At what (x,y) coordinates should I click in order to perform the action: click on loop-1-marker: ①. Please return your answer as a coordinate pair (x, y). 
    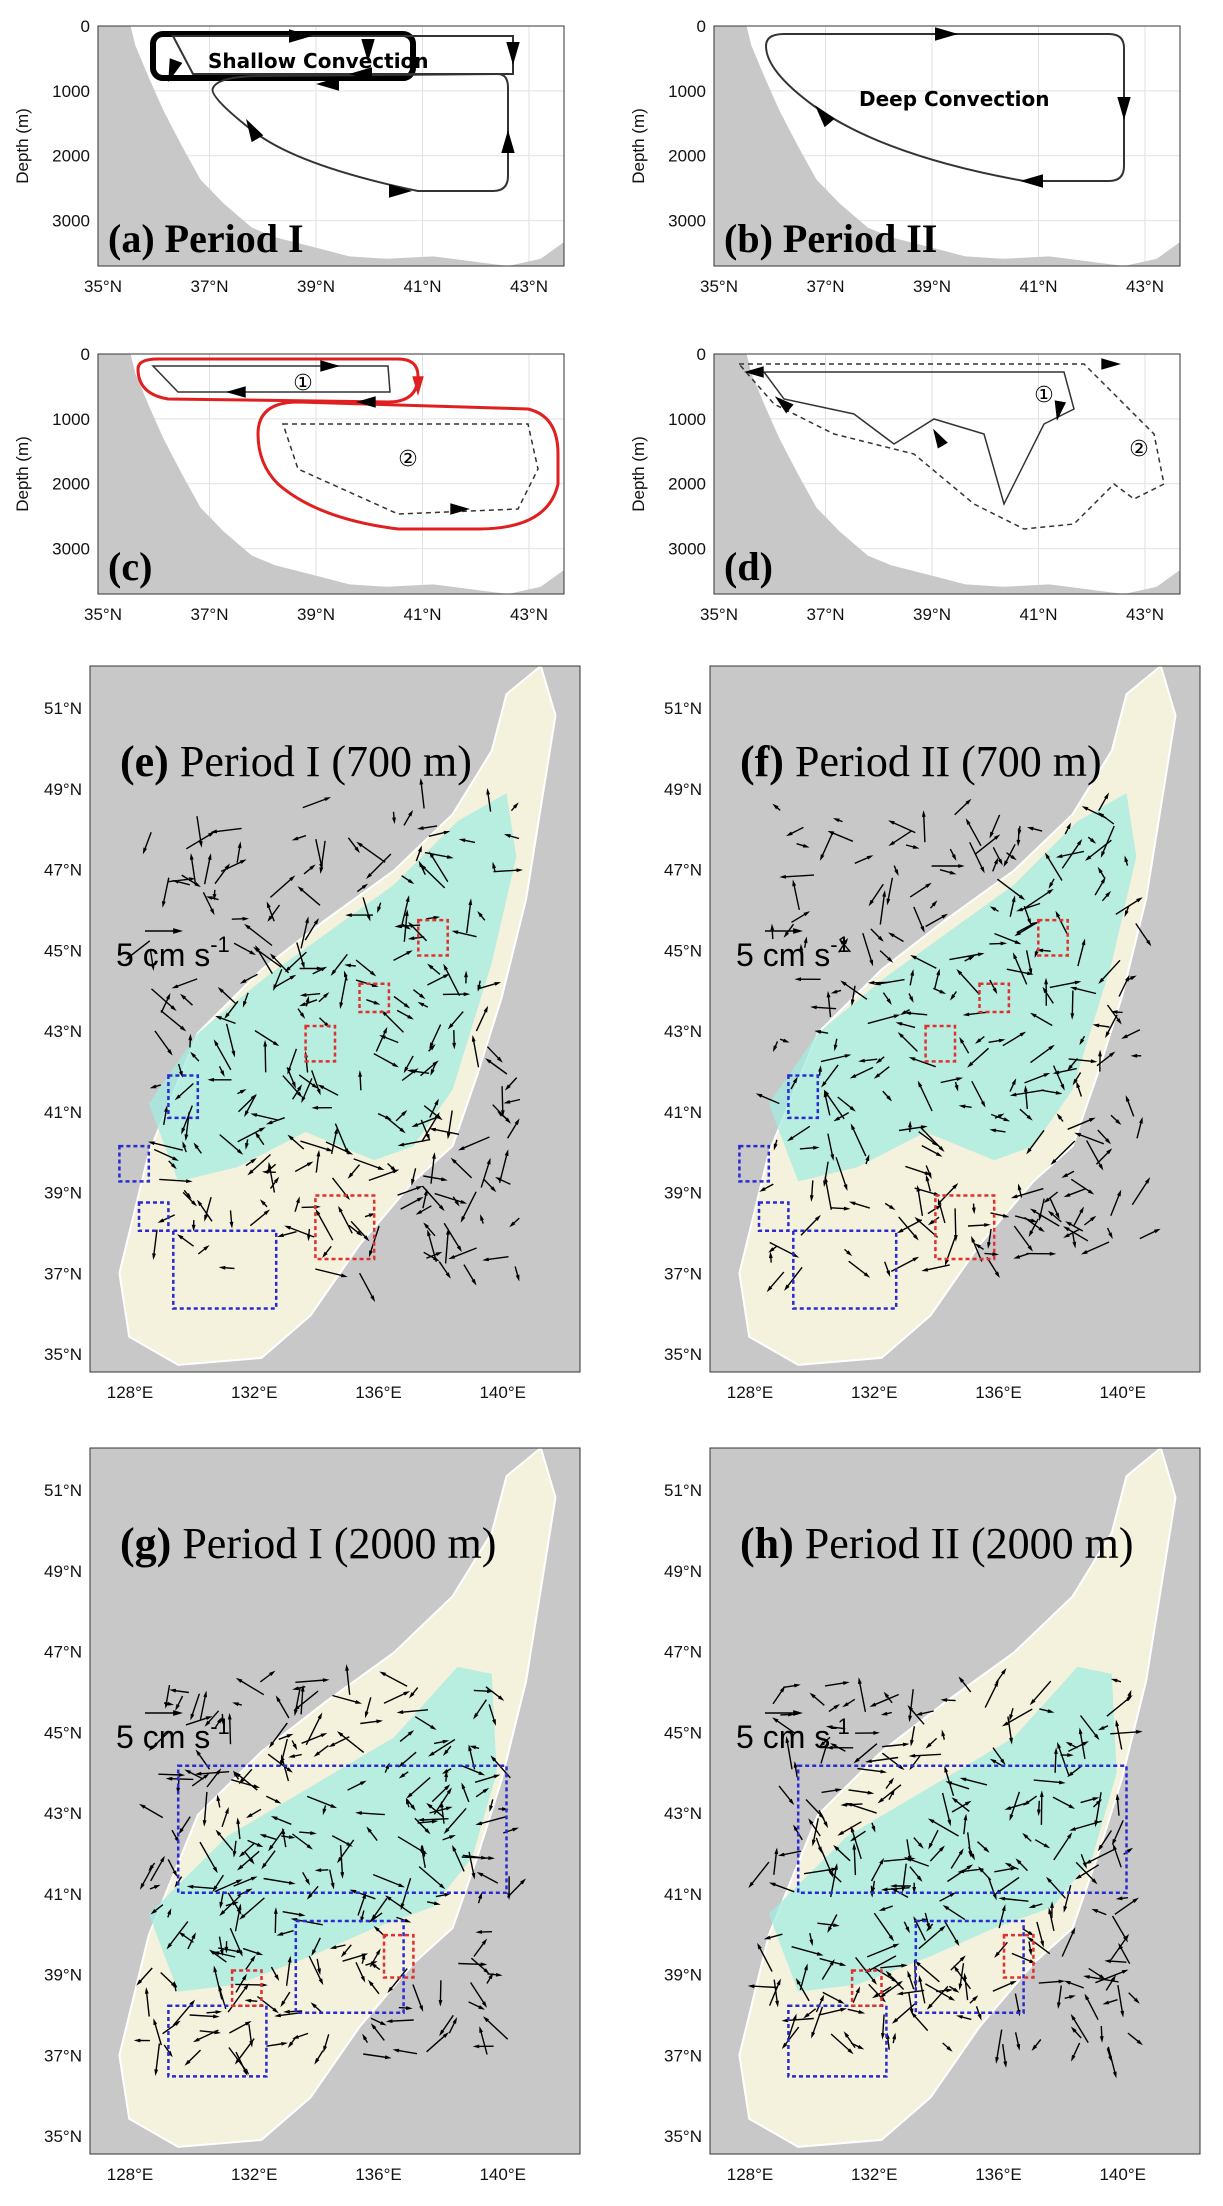
    Looking at the image, I should click on (1044, 395).